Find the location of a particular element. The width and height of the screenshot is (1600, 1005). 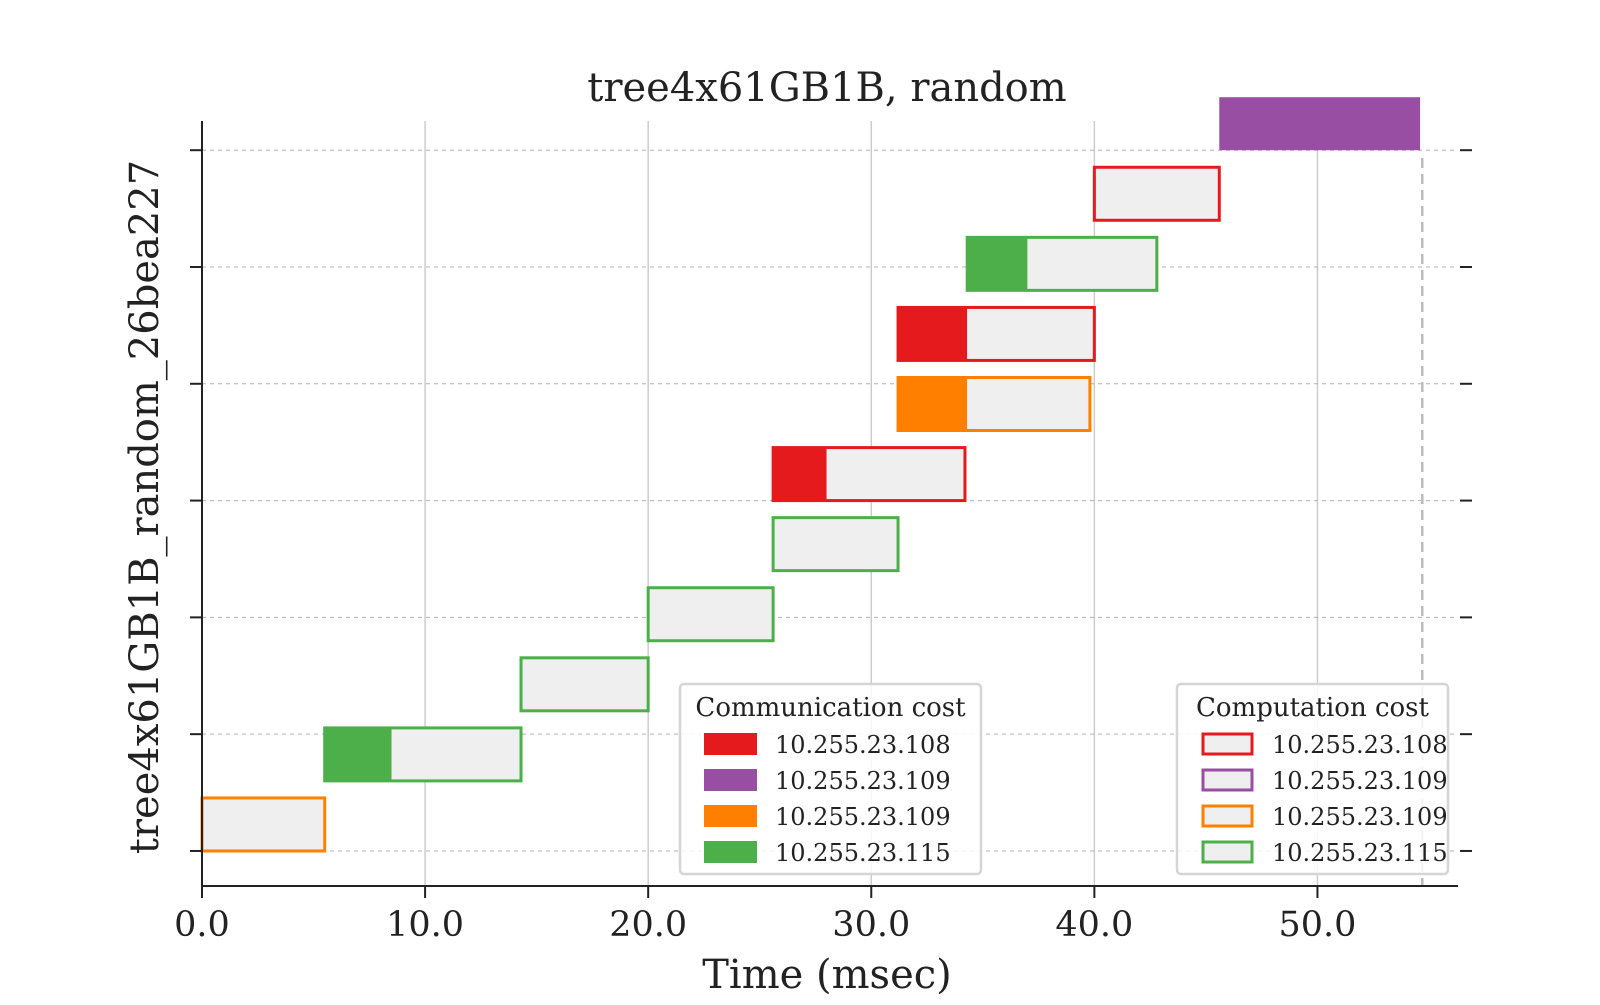

chart-title: tree4x61GB1B, random is located at coordinates (826, 88).